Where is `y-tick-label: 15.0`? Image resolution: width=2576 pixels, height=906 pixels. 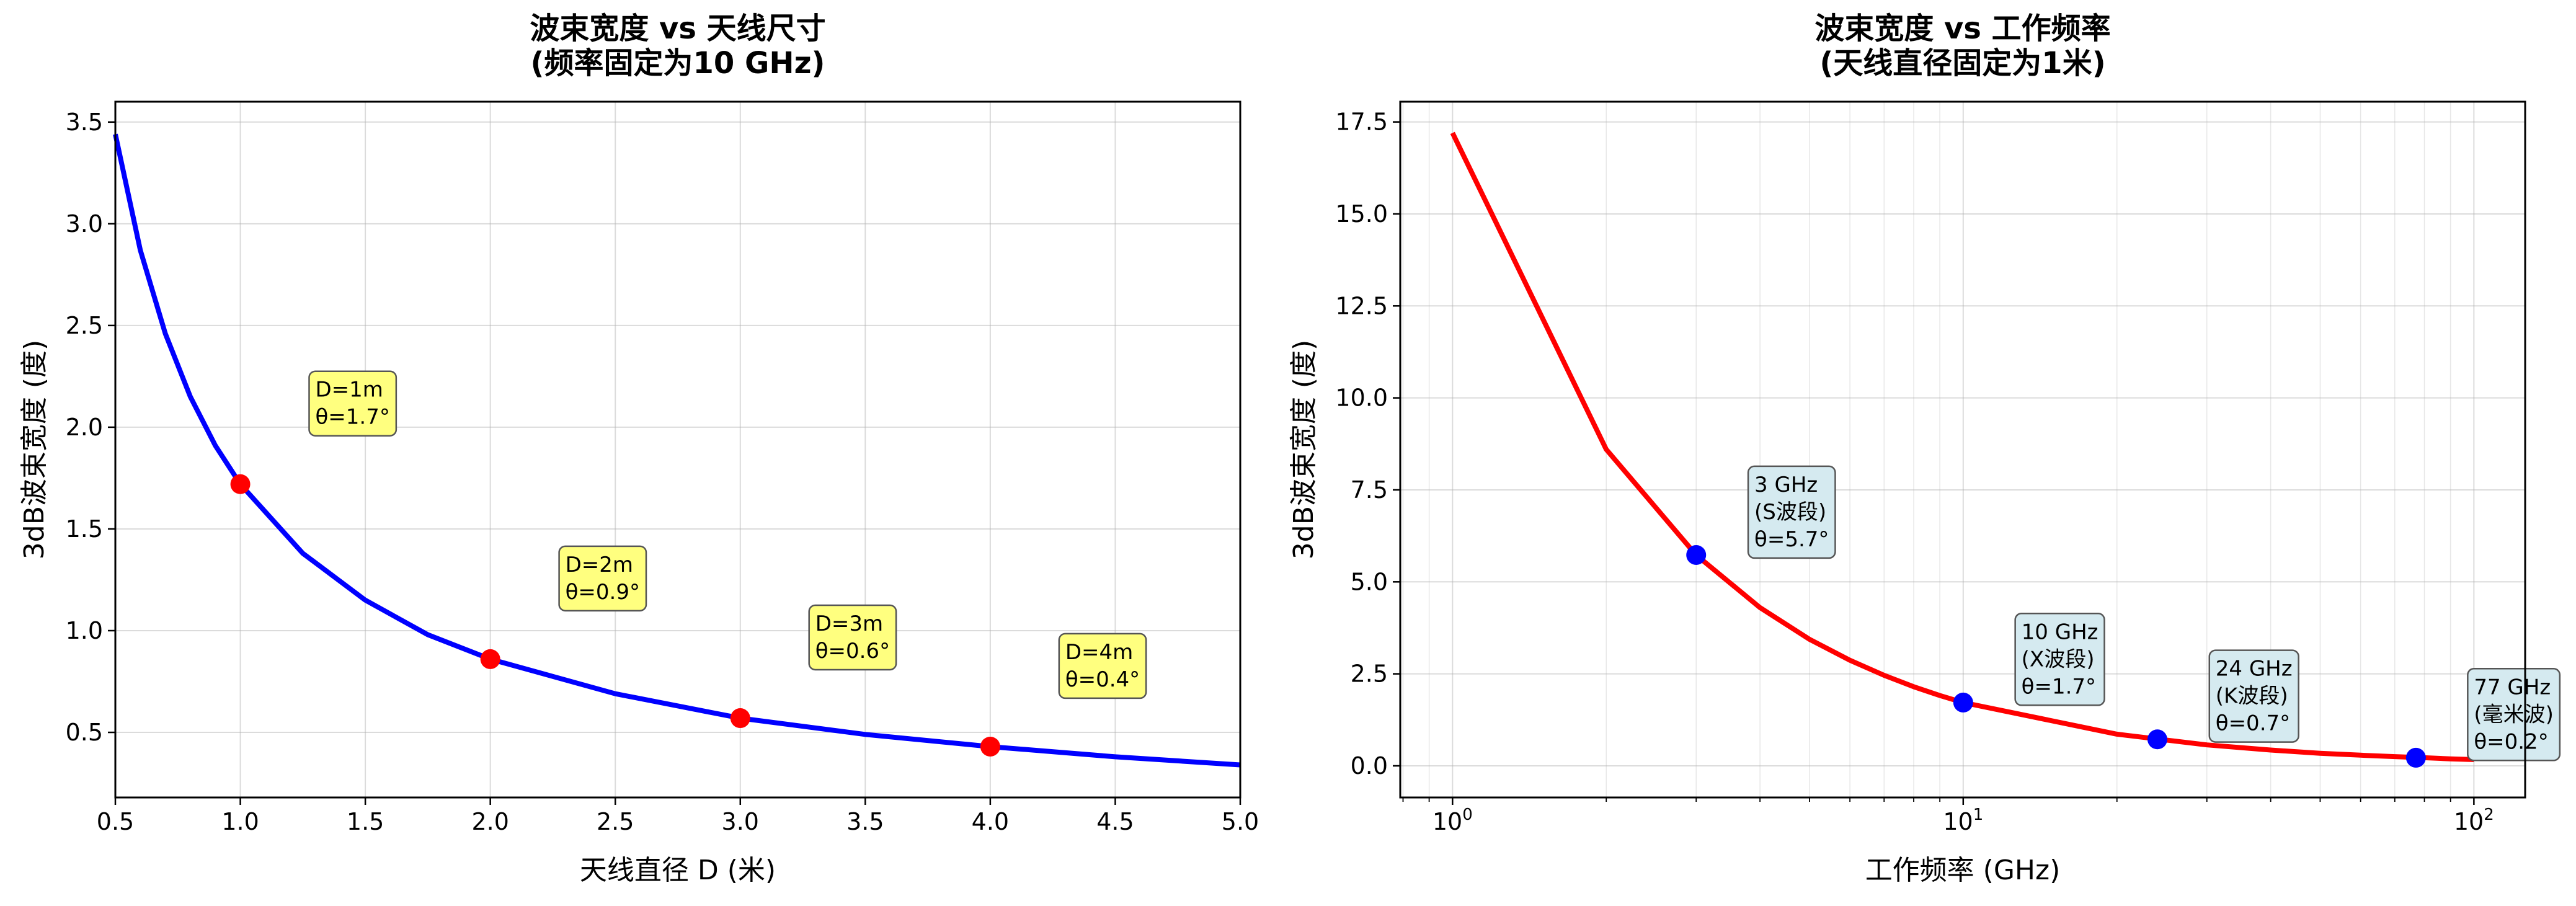 y-tick-label: 15.0 is located at coordinates (1361, 214).